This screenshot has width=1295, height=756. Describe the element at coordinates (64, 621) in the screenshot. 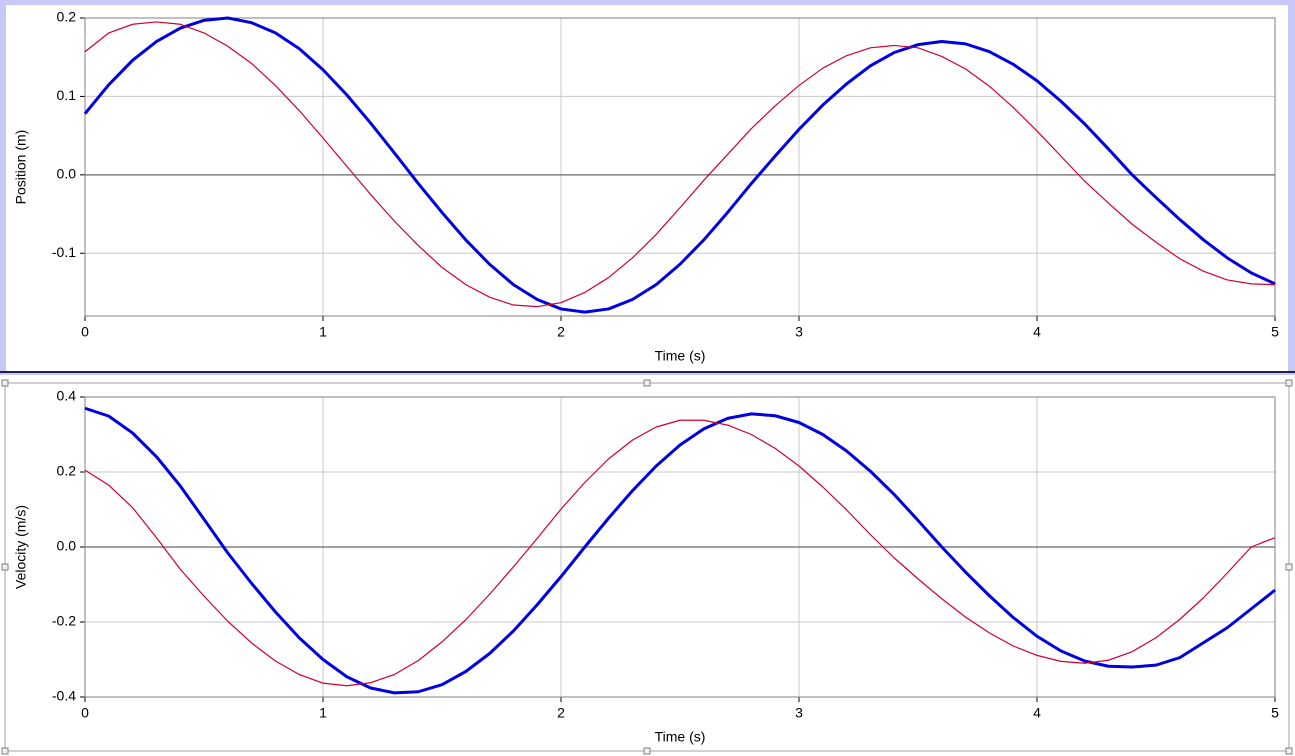

I see `y-tick-label: -0.2` at that location.